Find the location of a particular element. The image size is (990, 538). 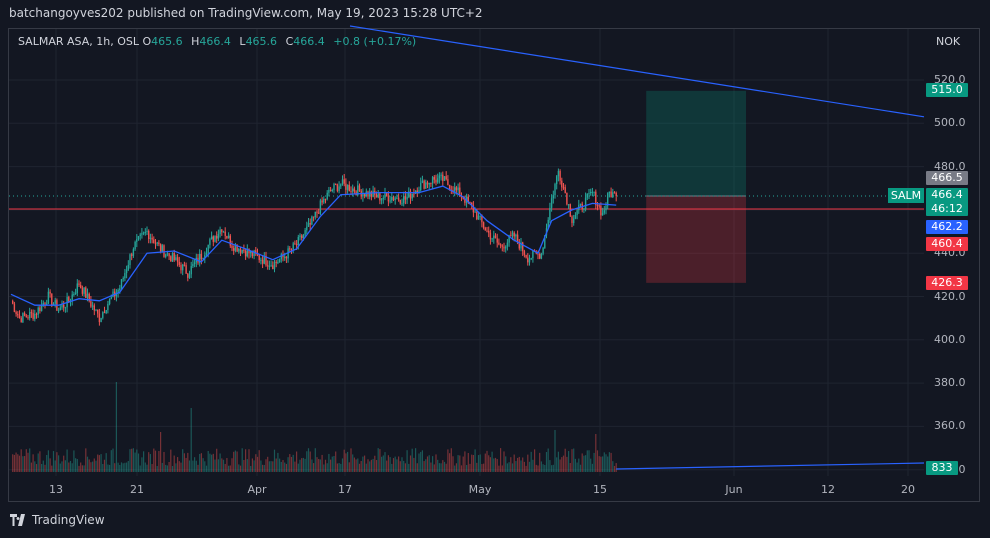

horizontal-level is located at coordinates (466, 202).